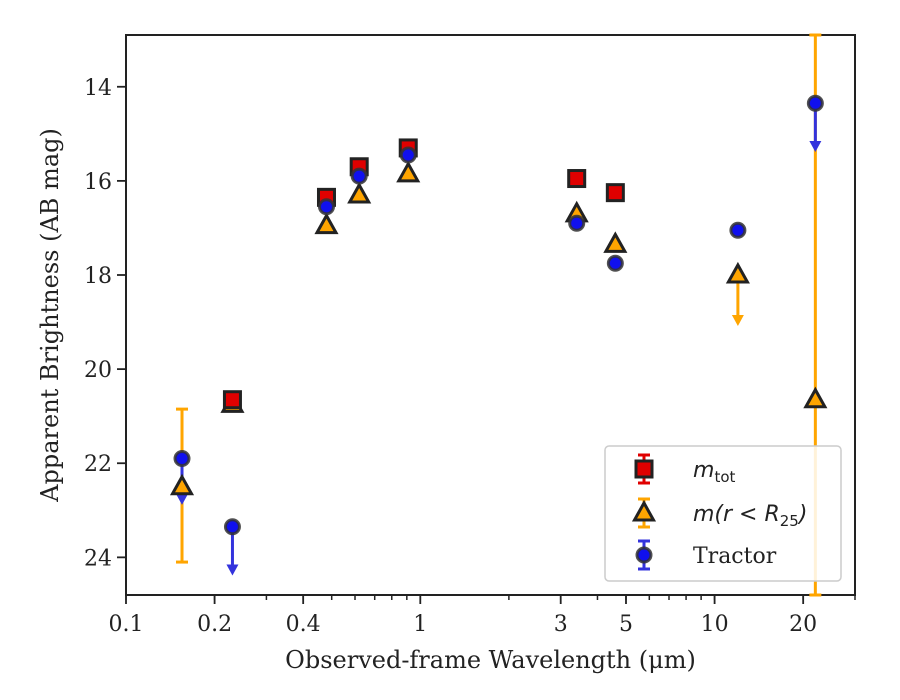 This screenshot has width=900, height=700. I want to click on y-tick-label: 20, so click(98, 370).